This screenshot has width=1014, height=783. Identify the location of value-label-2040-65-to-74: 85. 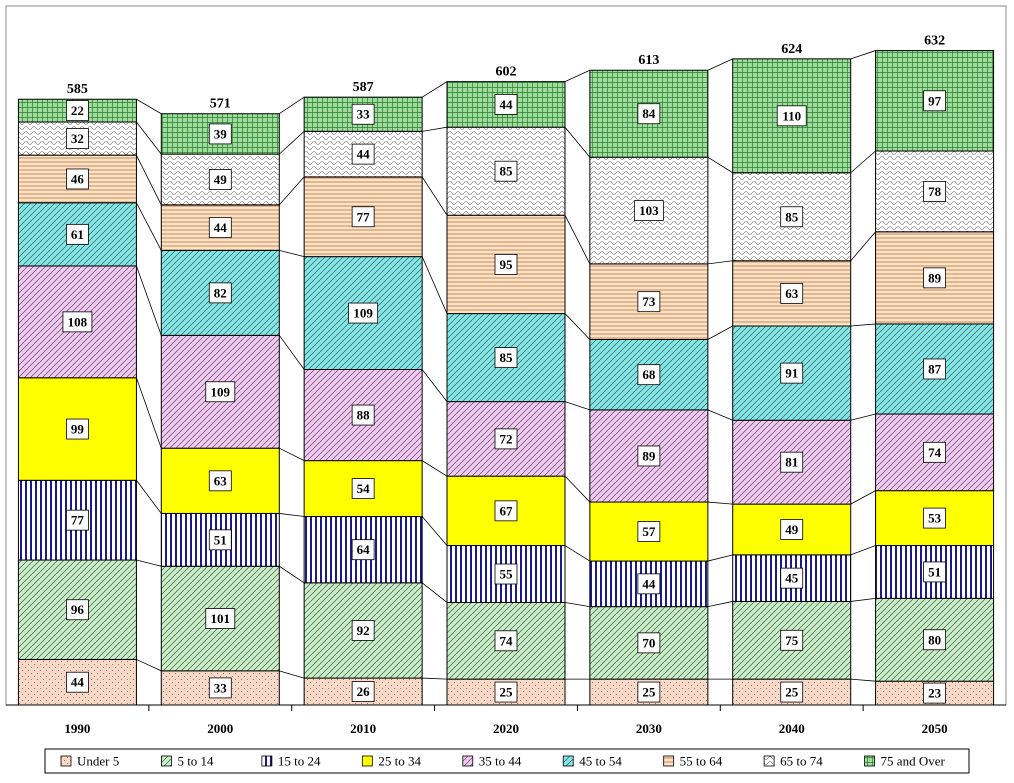
(792, 216).